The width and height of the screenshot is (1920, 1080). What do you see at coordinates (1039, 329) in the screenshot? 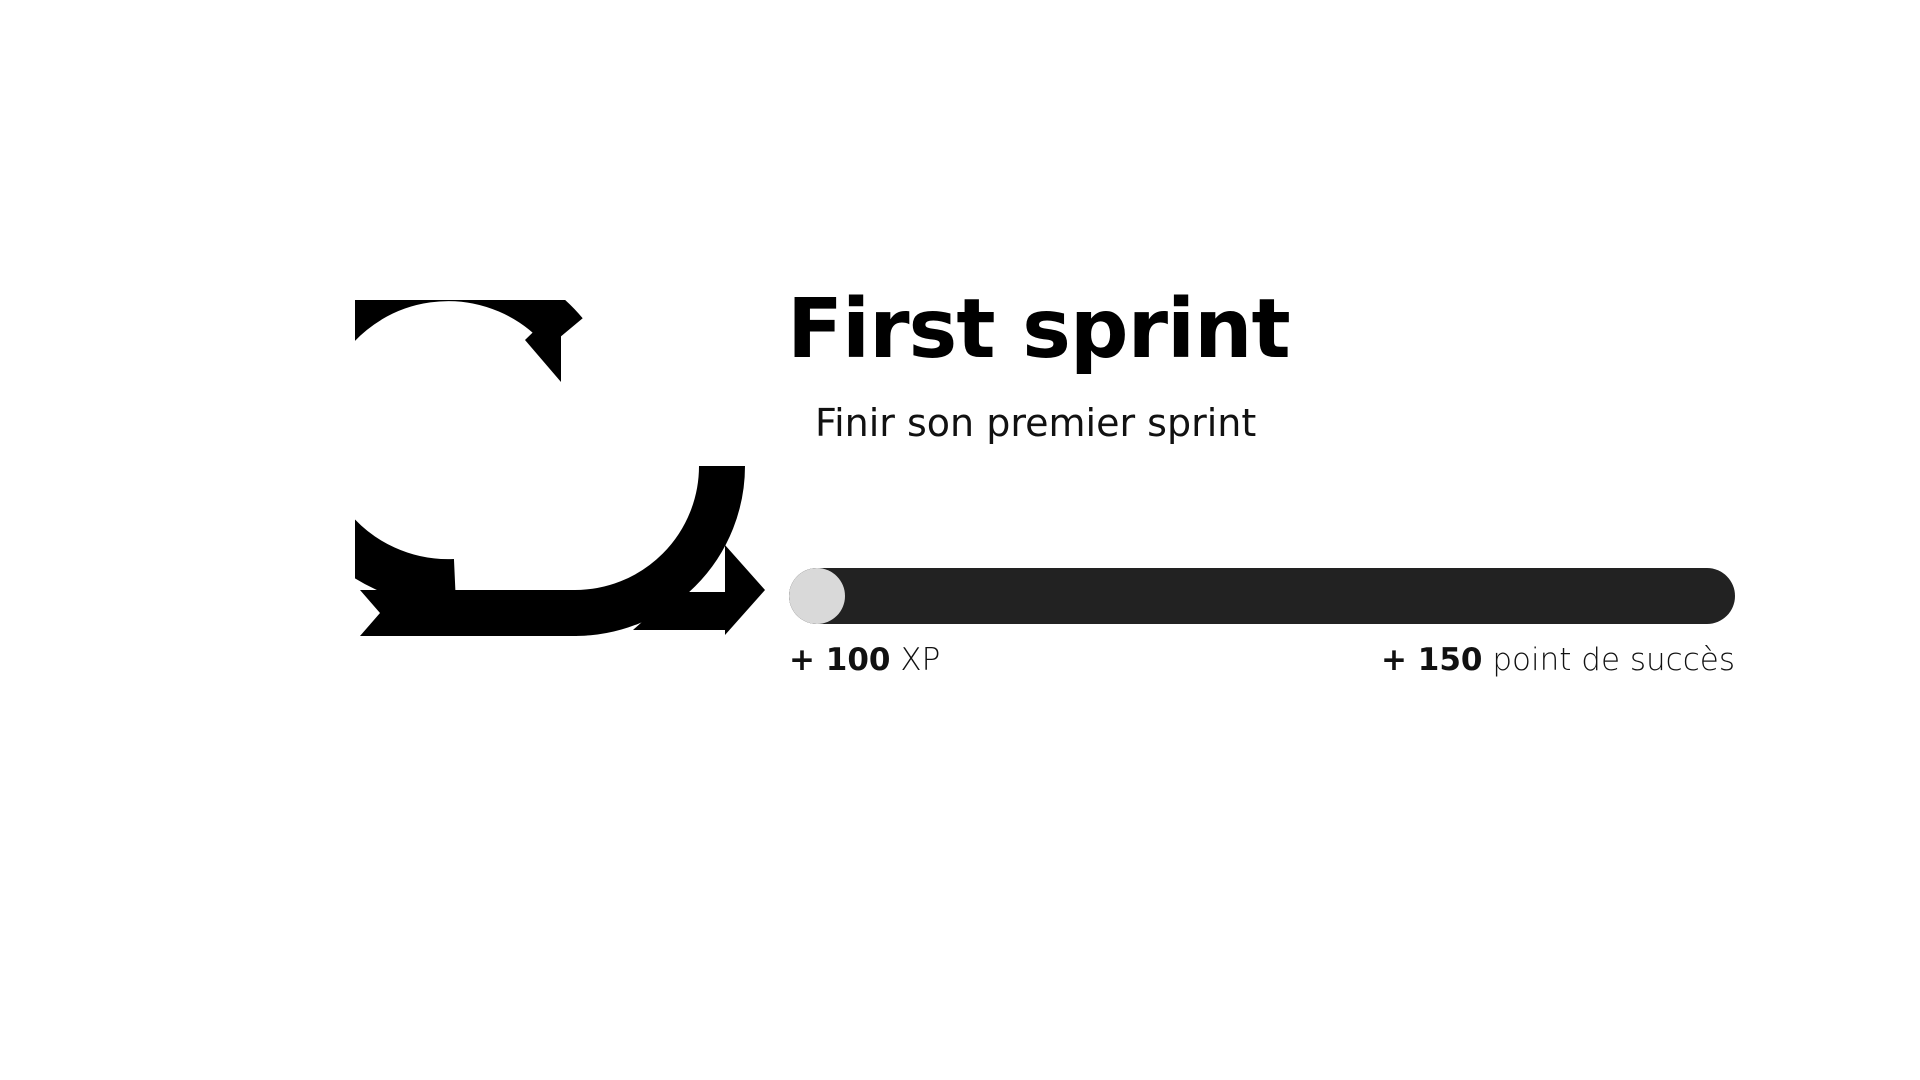
I see `achievement-title: First sprint` at bounding box center [1039, 329].